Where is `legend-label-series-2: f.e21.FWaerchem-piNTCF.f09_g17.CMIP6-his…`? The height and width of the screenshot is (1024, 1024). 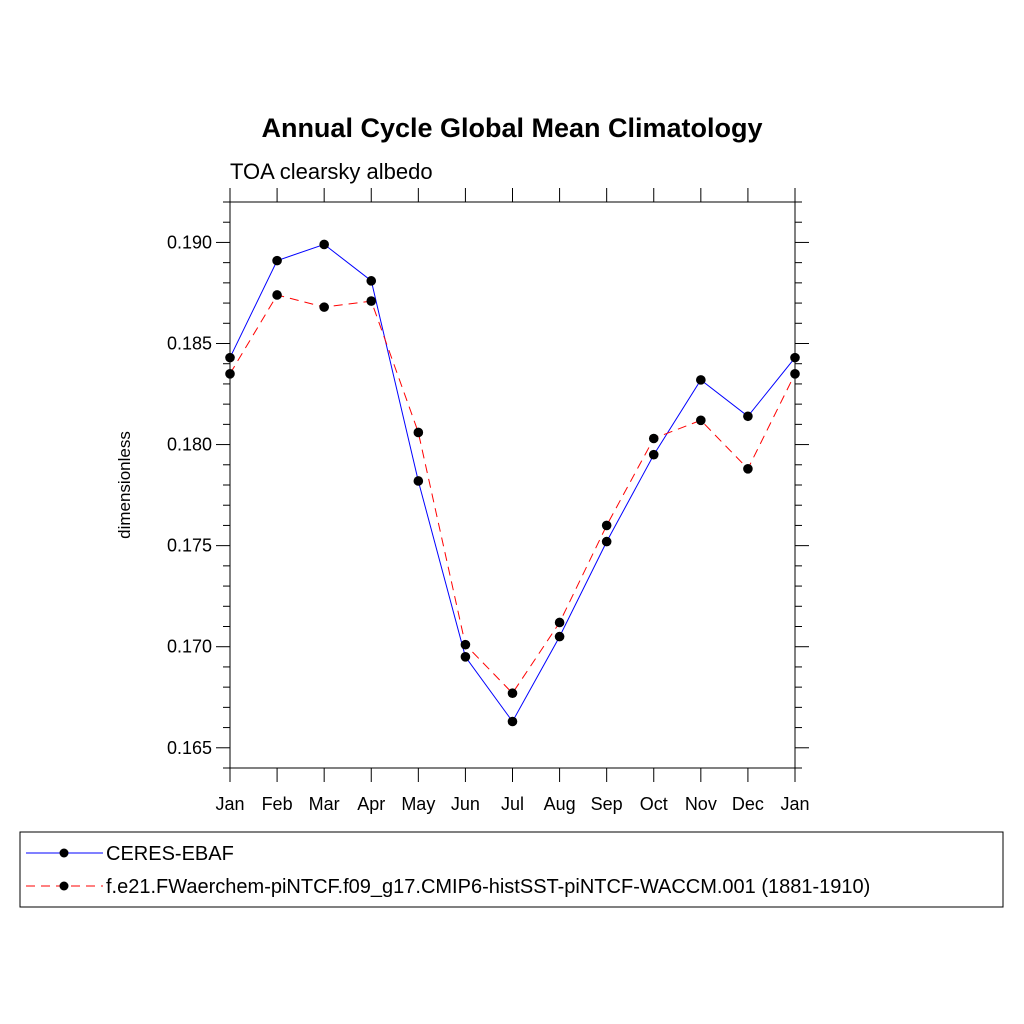 legend-label-series-2: f.e21.FWaerchem-piNTCF.f09_g17.CMIP6-his… is located at coordinates (488, 887).